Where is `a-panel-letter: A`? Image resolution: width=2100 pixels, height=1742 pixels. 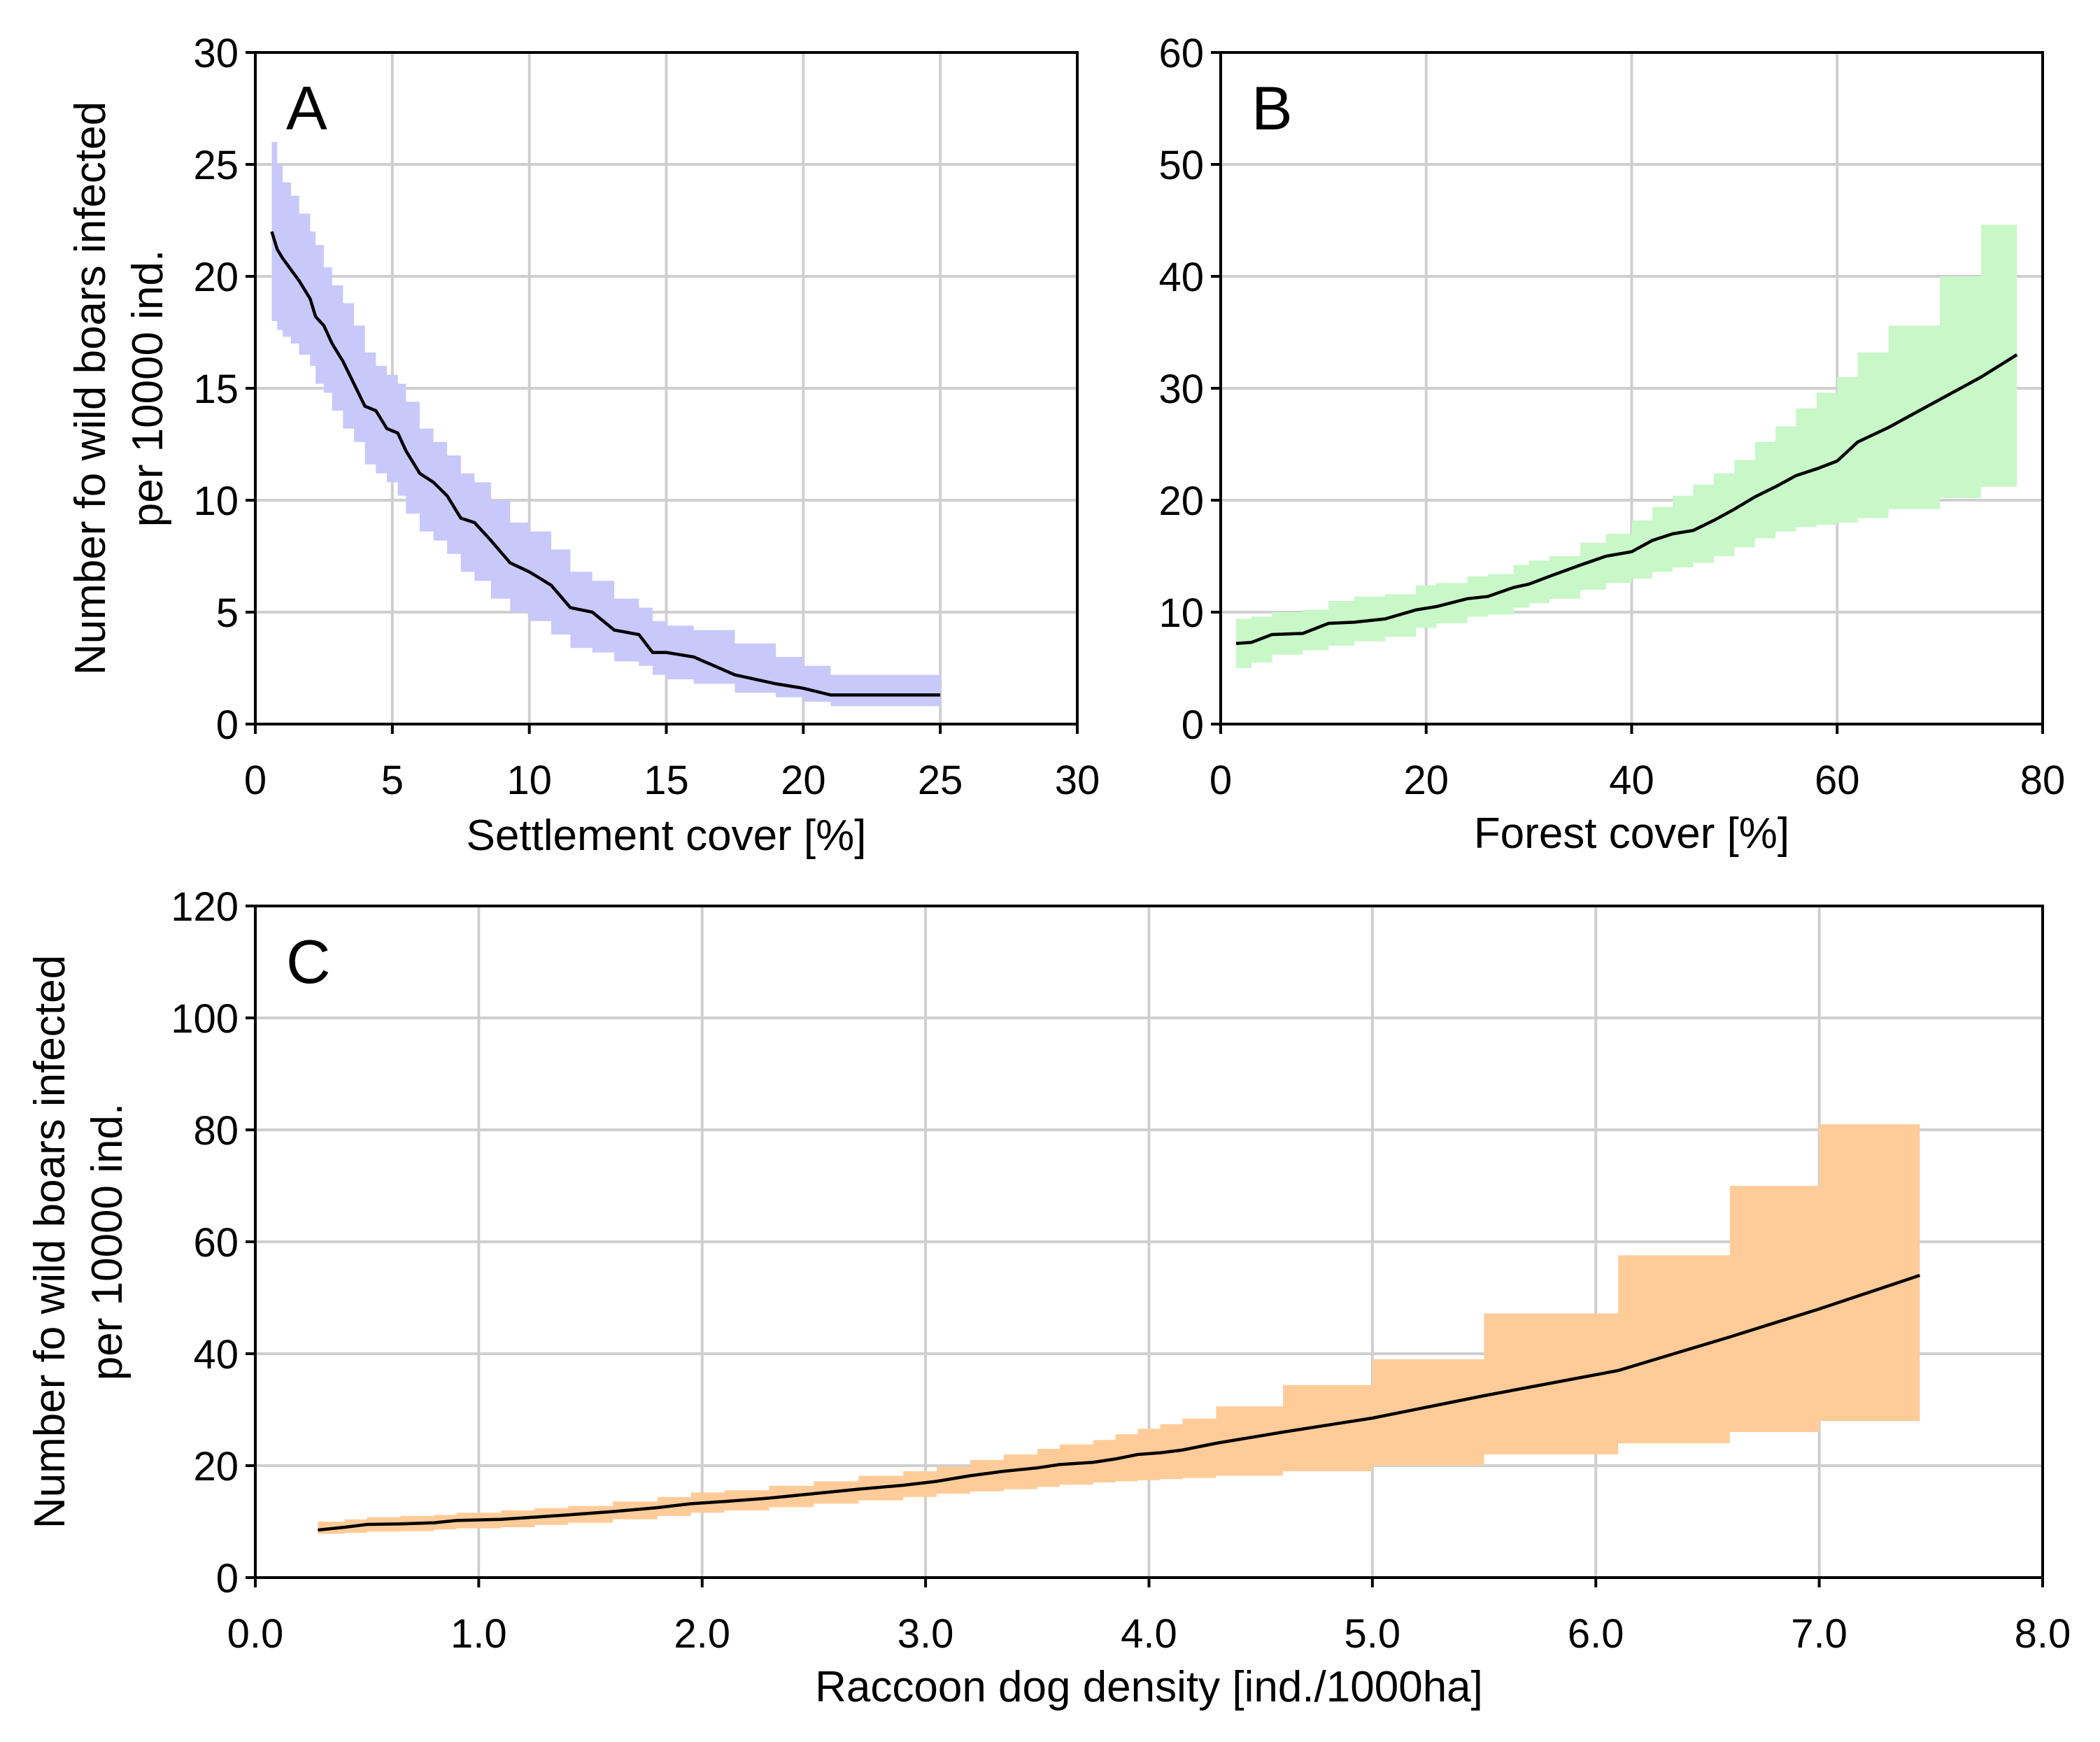
a-panel-letter: A is located at coordinates (306, 108).